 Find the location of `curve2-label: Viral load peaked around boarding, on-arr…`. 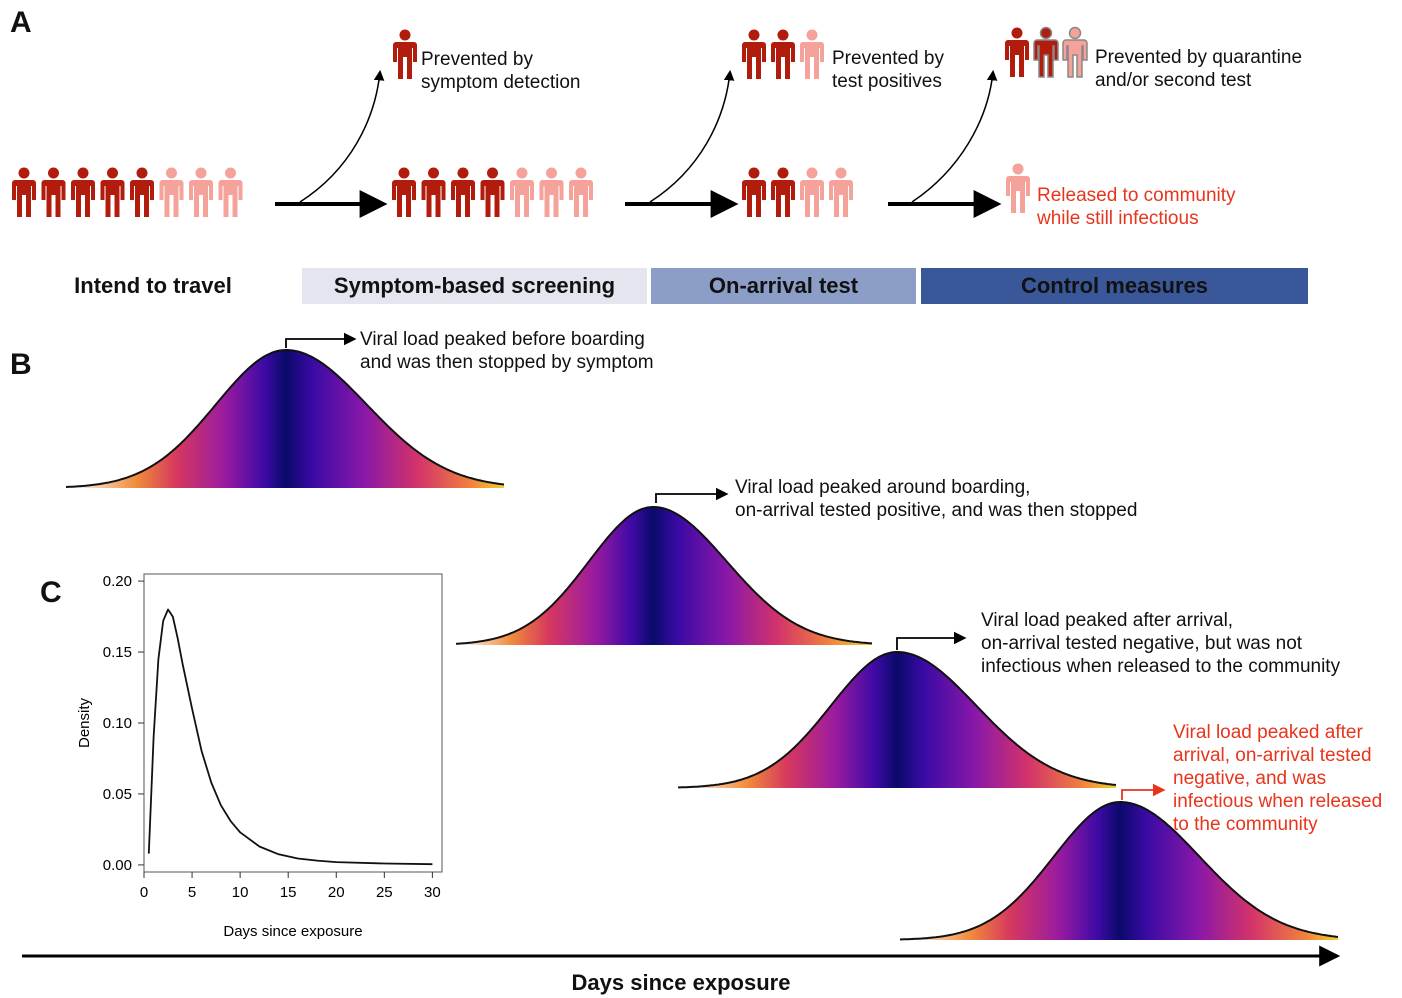

curve2-label: Viral load peaked around boarding, on-arr… is located at coordinates (936, 499).